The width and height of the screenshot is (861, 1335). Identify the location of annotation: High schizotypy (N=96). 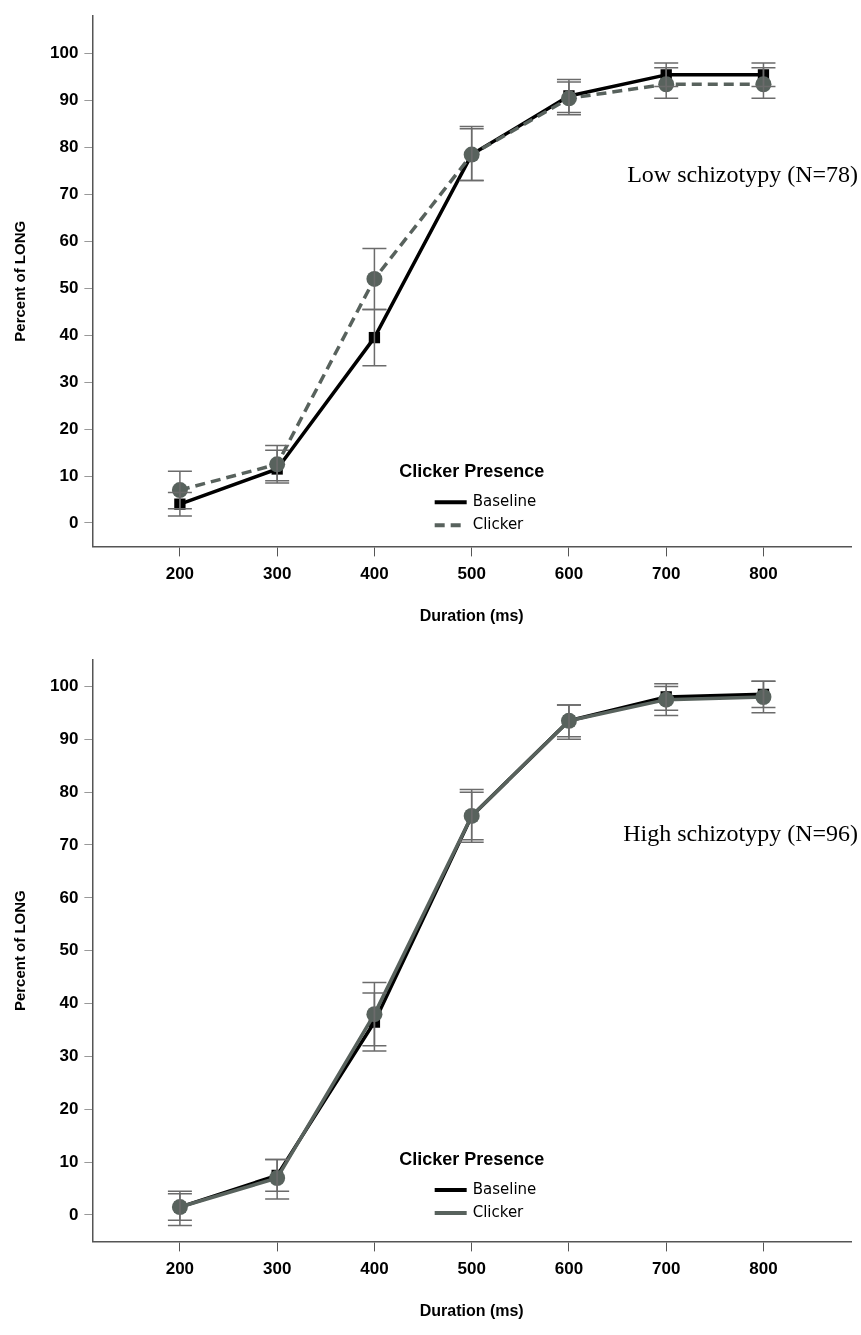
(740, 832).